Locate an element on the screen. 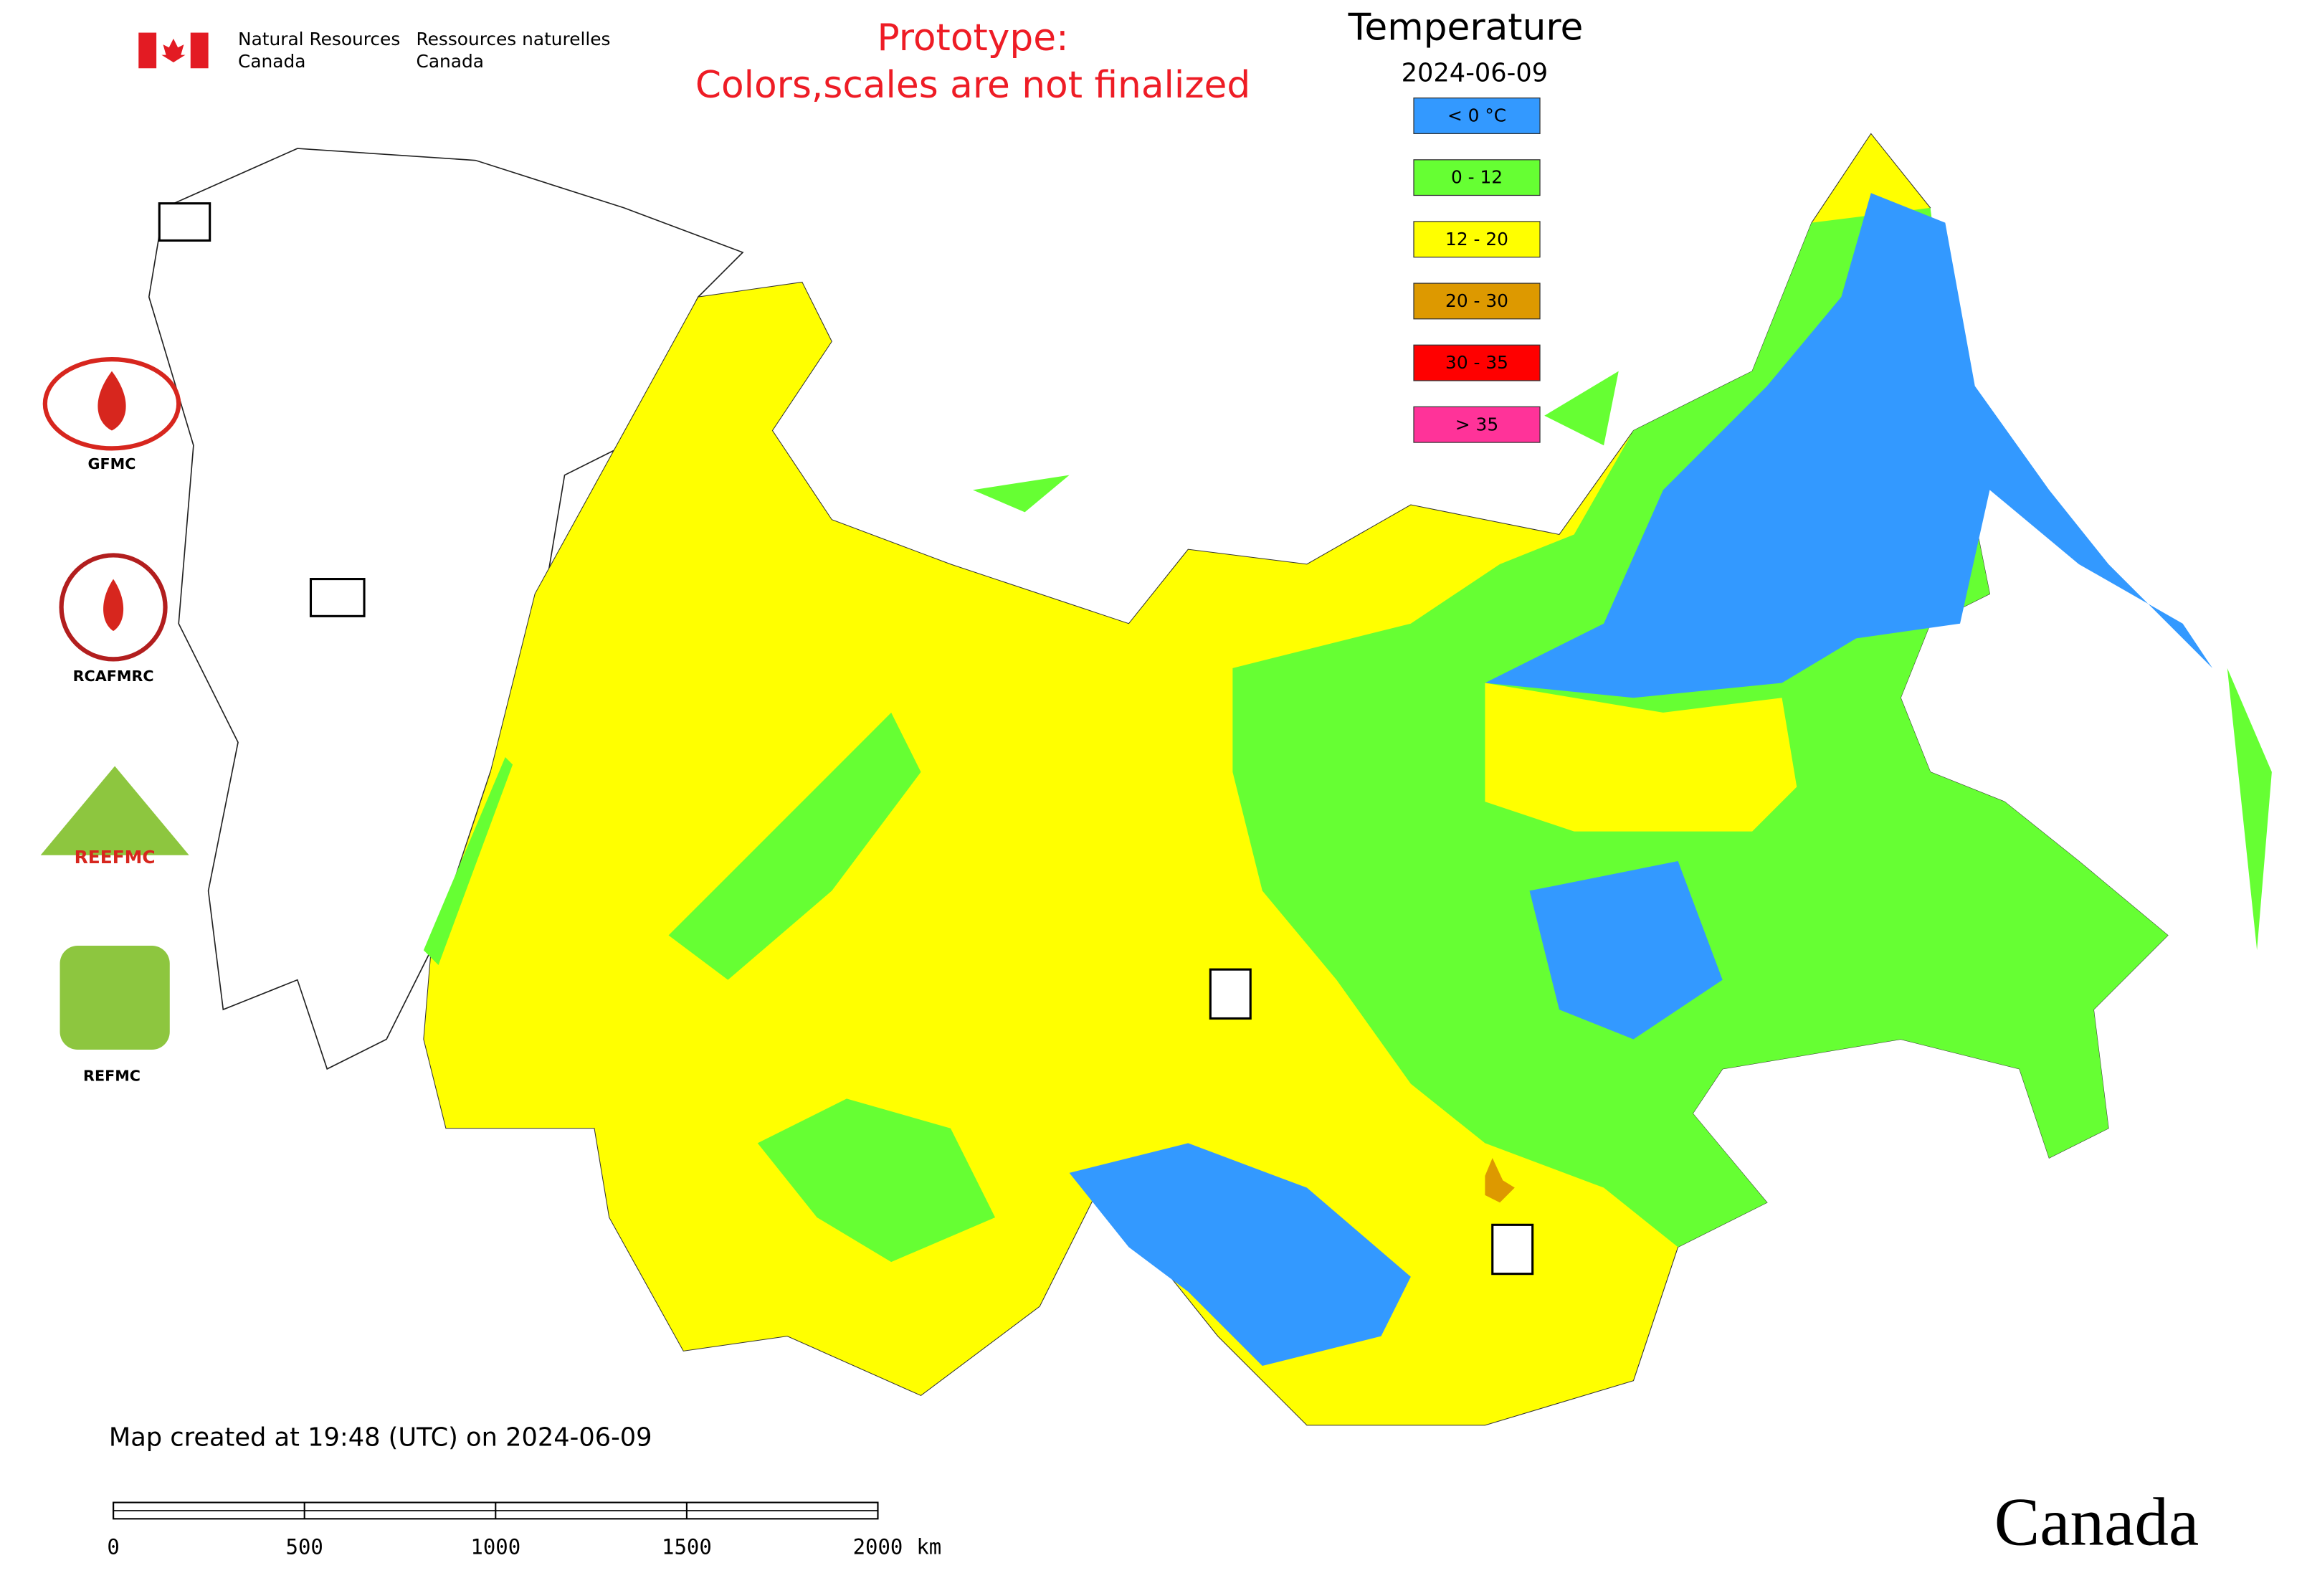 The image size is (2302, 1596). notice: Prototype: is located at coordinates (973, 38).